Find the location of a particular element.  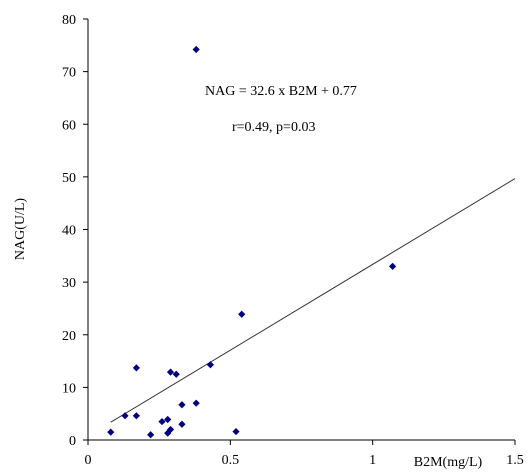

x-tick-label: 0 is located at coordinates (88, 460).